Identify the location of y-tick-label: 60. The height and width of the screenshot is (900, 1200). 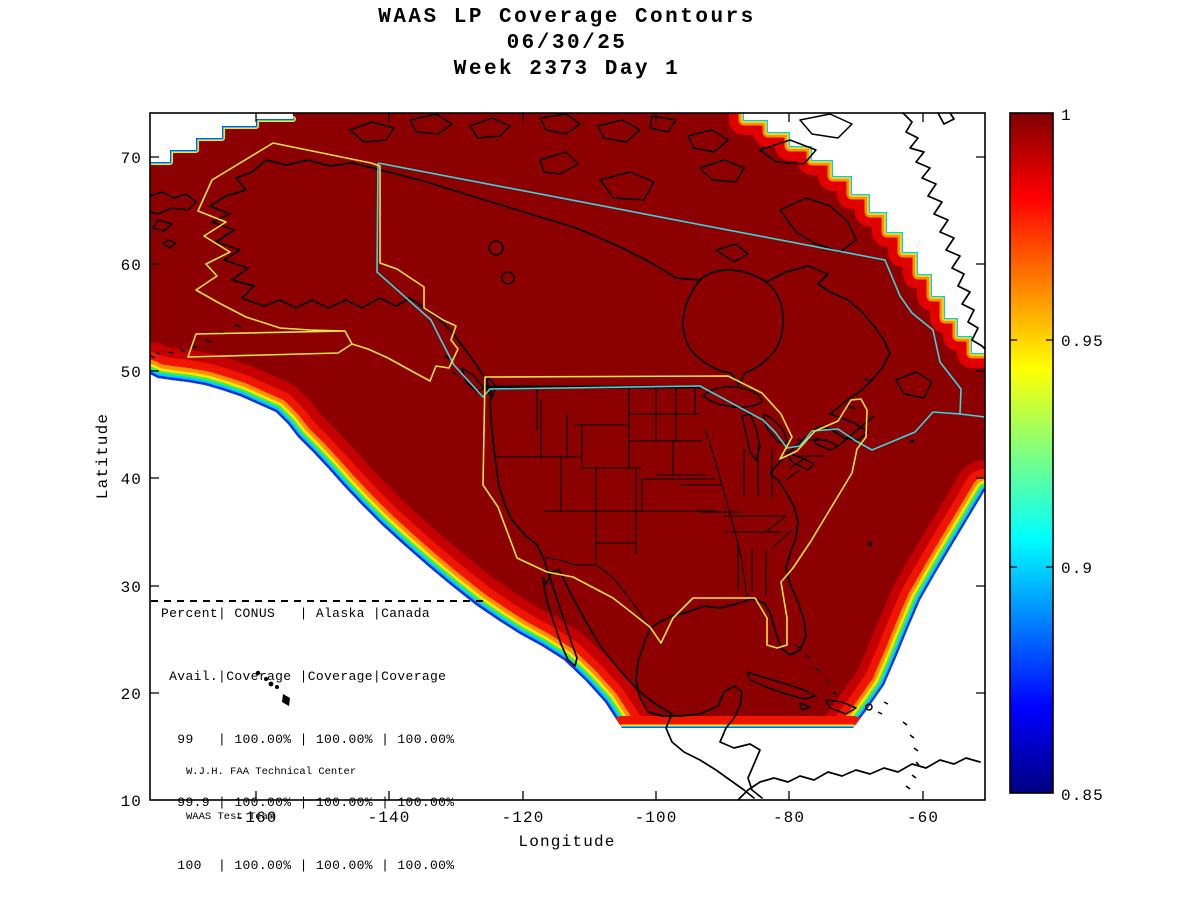
(131, 266).